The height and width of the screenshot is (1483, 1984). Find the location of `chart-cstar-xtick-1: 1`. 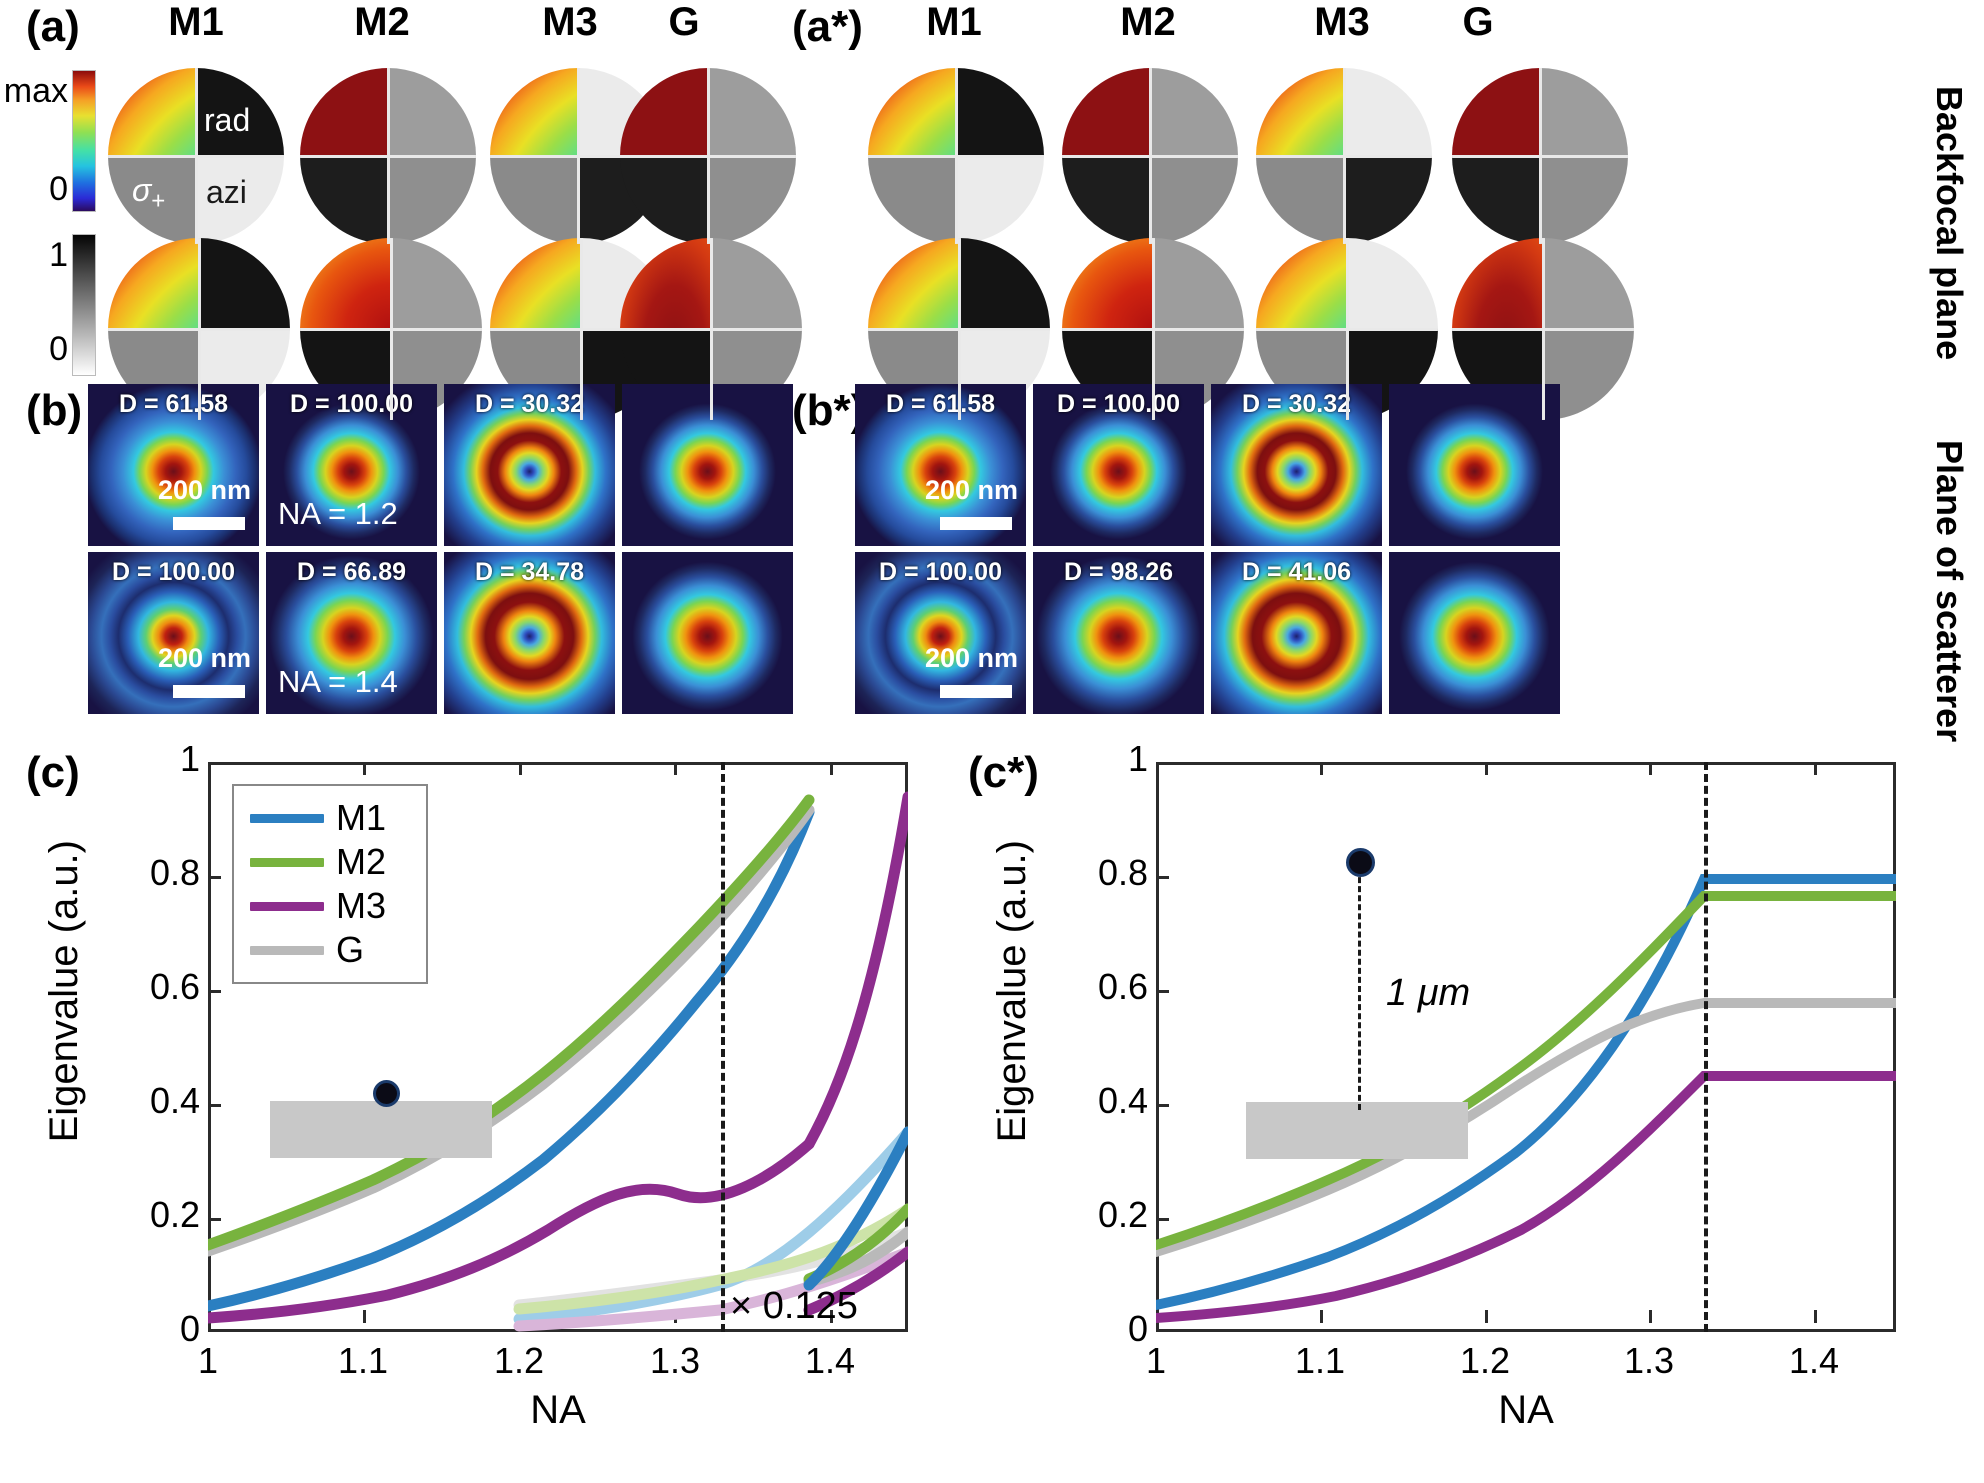

chart-cstar-xtick-1: 1 is located at coordinates (1156, 1360).